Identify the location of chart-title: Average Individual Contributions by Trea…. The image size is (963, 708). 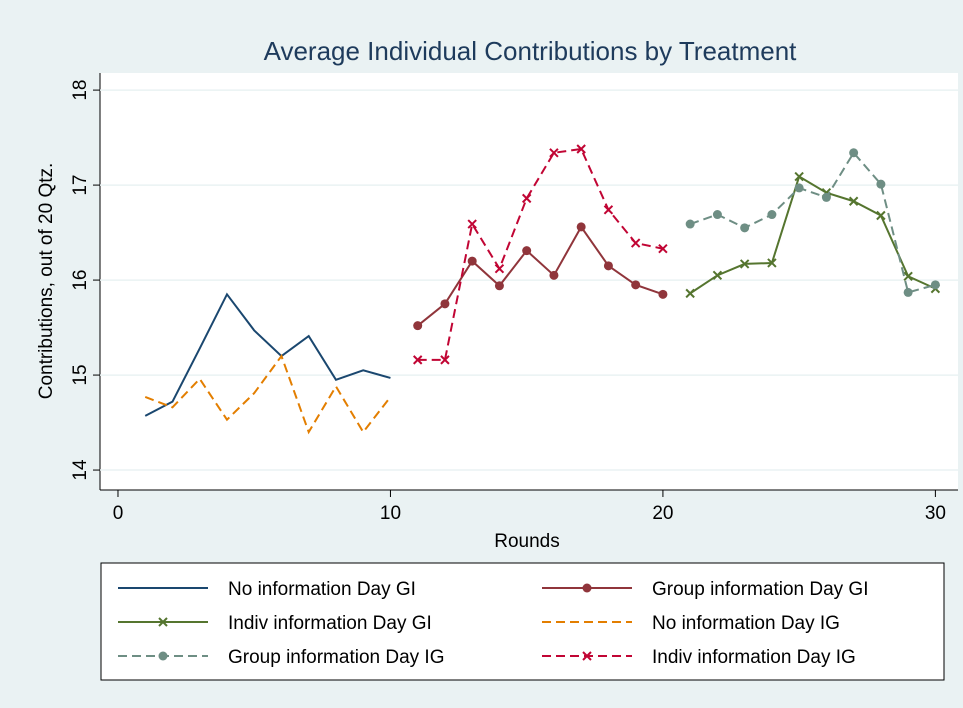
(531, 51).